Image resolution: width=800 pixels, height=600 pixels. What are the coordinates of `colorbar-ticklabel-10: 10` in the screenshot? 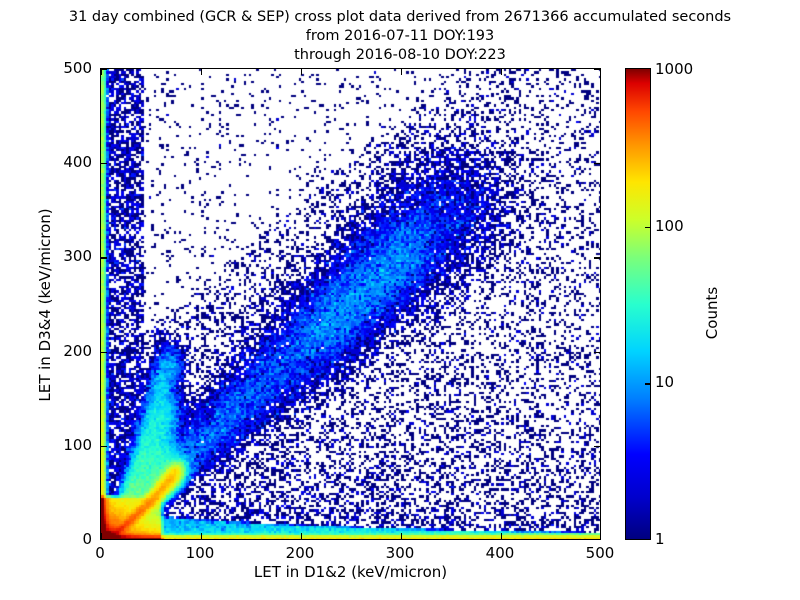 It's located at (665, 382).